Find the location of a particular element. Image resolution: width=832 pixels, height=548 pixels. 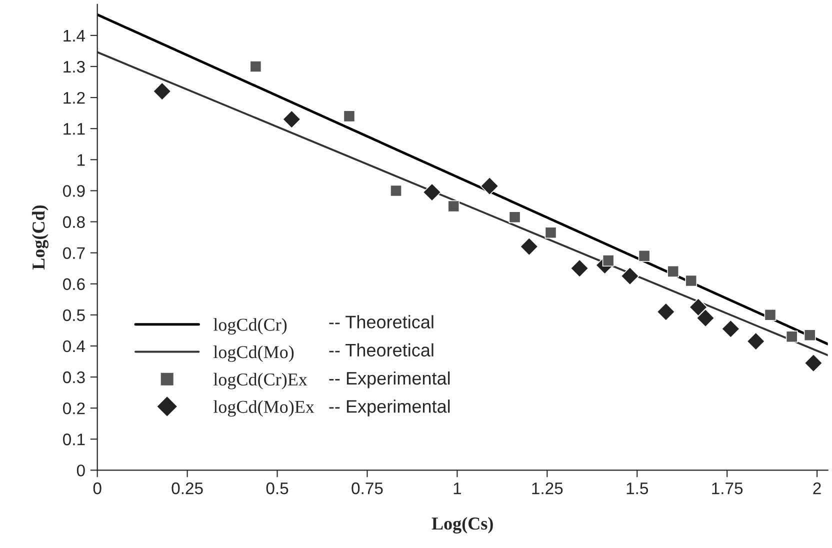

legend-label: logCd(Cr) is located at coordinates (250, 326).